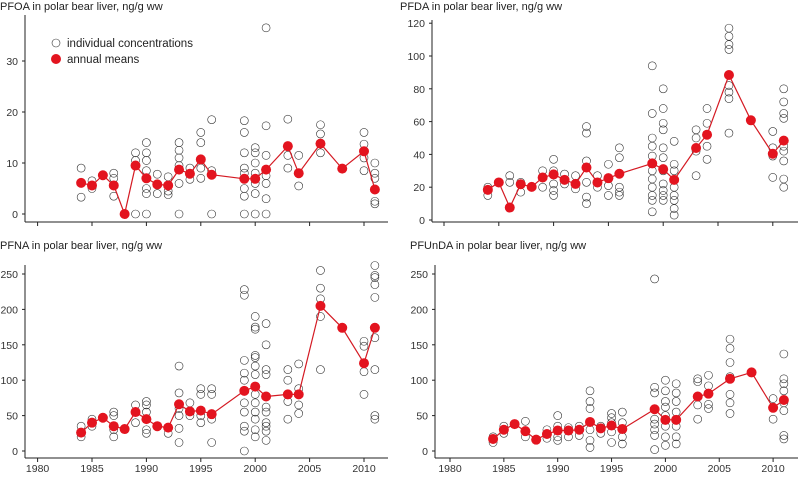  I want to click on legend-mean-label: annual means, so click(103, 60).